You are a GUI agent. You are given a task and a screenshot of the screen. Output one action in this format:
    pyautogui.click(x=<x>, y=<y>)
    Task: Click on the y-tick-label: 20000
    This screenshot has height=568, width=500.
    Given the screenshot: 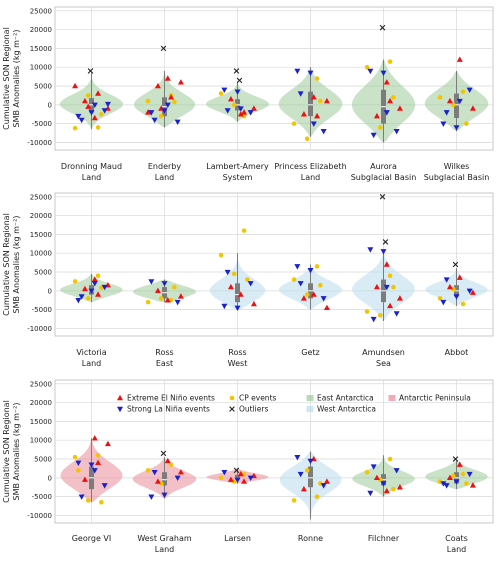 What is the action you would take?
    pyautogui.click(x=41, y=216)
    